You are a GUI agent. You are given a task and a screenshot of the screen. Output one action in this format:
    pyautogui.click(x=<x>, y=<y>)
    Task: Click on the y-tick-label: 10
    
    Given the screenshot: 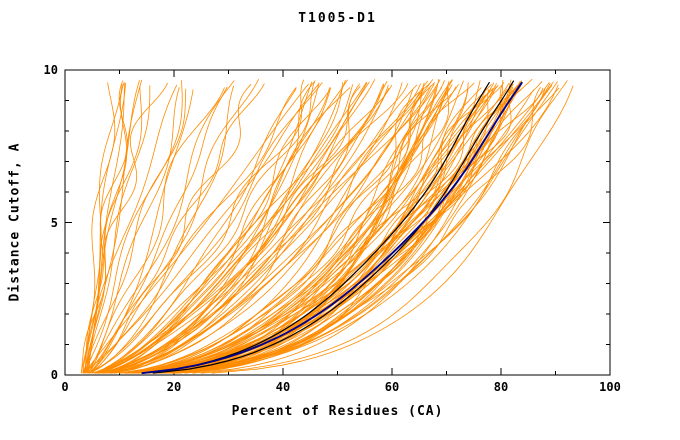 What is the action you would take?
    pyautogui.click(x=50, y=70)
    